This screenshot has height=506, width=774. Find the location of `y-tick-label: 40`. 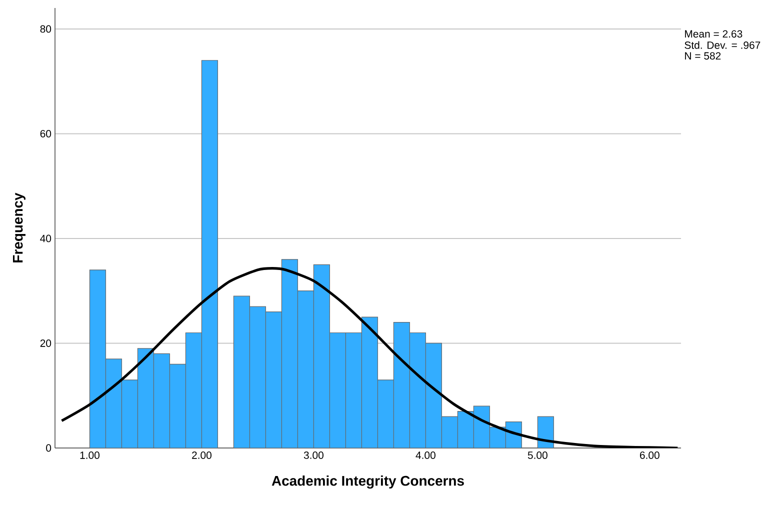

y-tick-label: 40 is located at coordinates (46, 238).